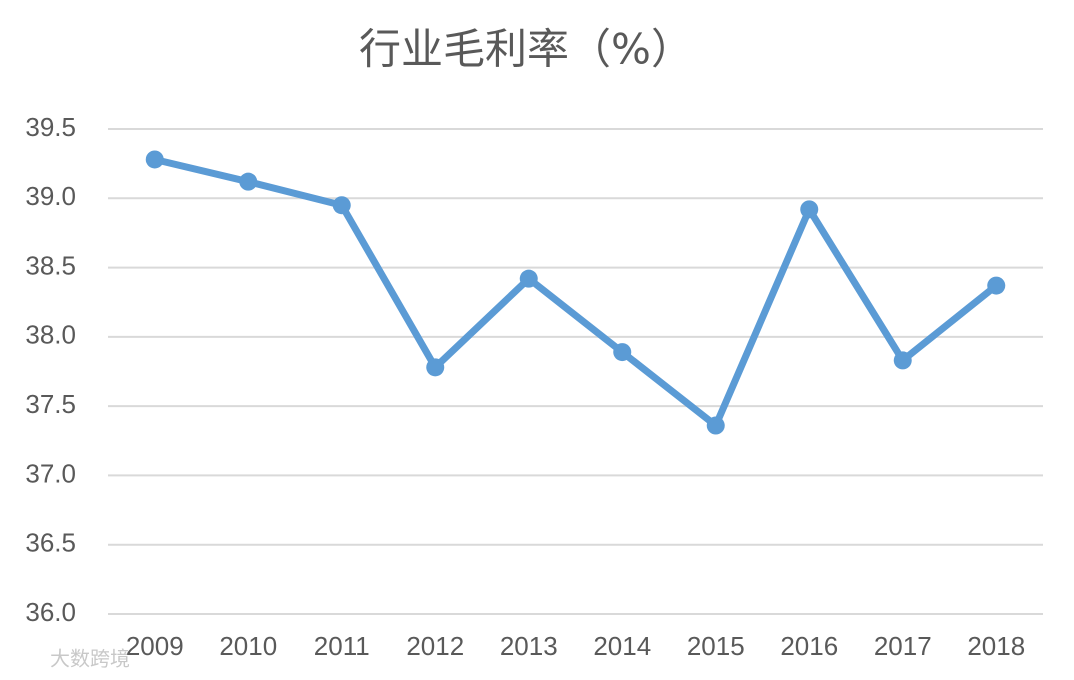 The height and width of the screenshot is (680, 1074). Describe the element at coordinates (50, 335) in the screenshot. I see `y-tick-label: 38.0` at that location.